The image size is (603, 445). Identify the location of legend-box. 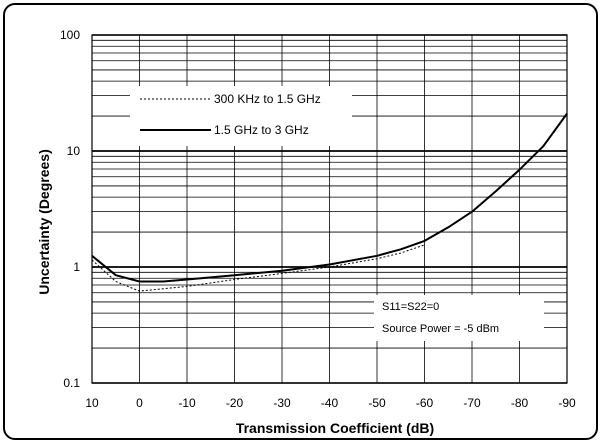
(241, 116).